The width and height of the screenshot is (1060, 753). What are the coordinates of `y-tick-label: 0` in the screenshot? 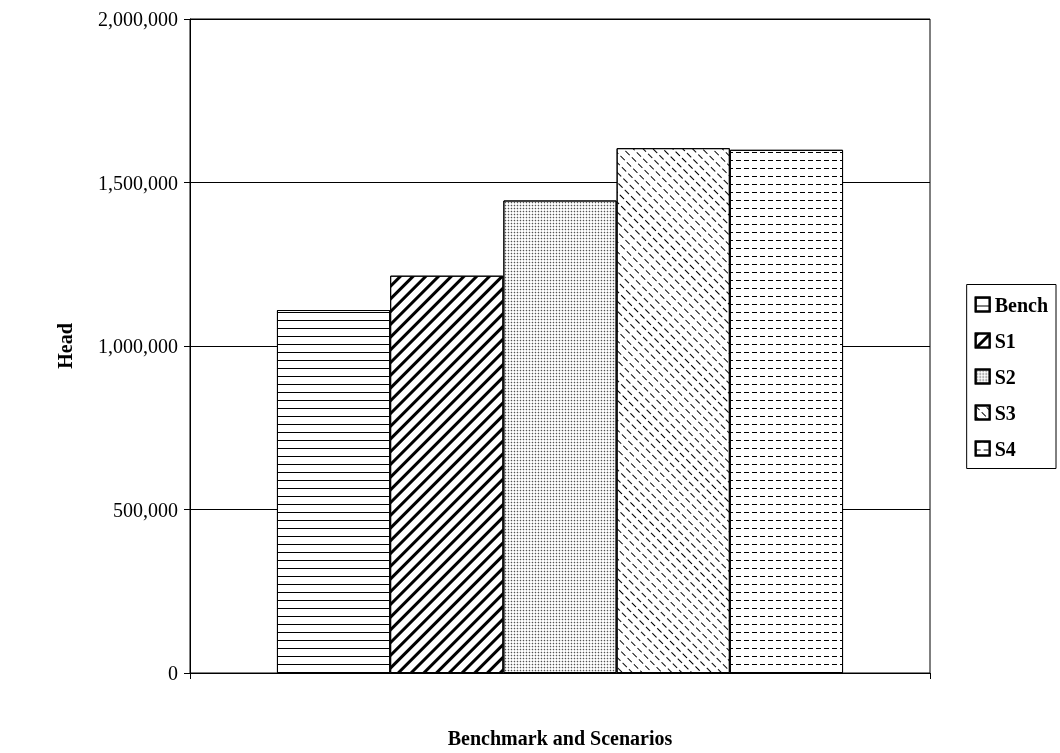 It's located at (173, 673).